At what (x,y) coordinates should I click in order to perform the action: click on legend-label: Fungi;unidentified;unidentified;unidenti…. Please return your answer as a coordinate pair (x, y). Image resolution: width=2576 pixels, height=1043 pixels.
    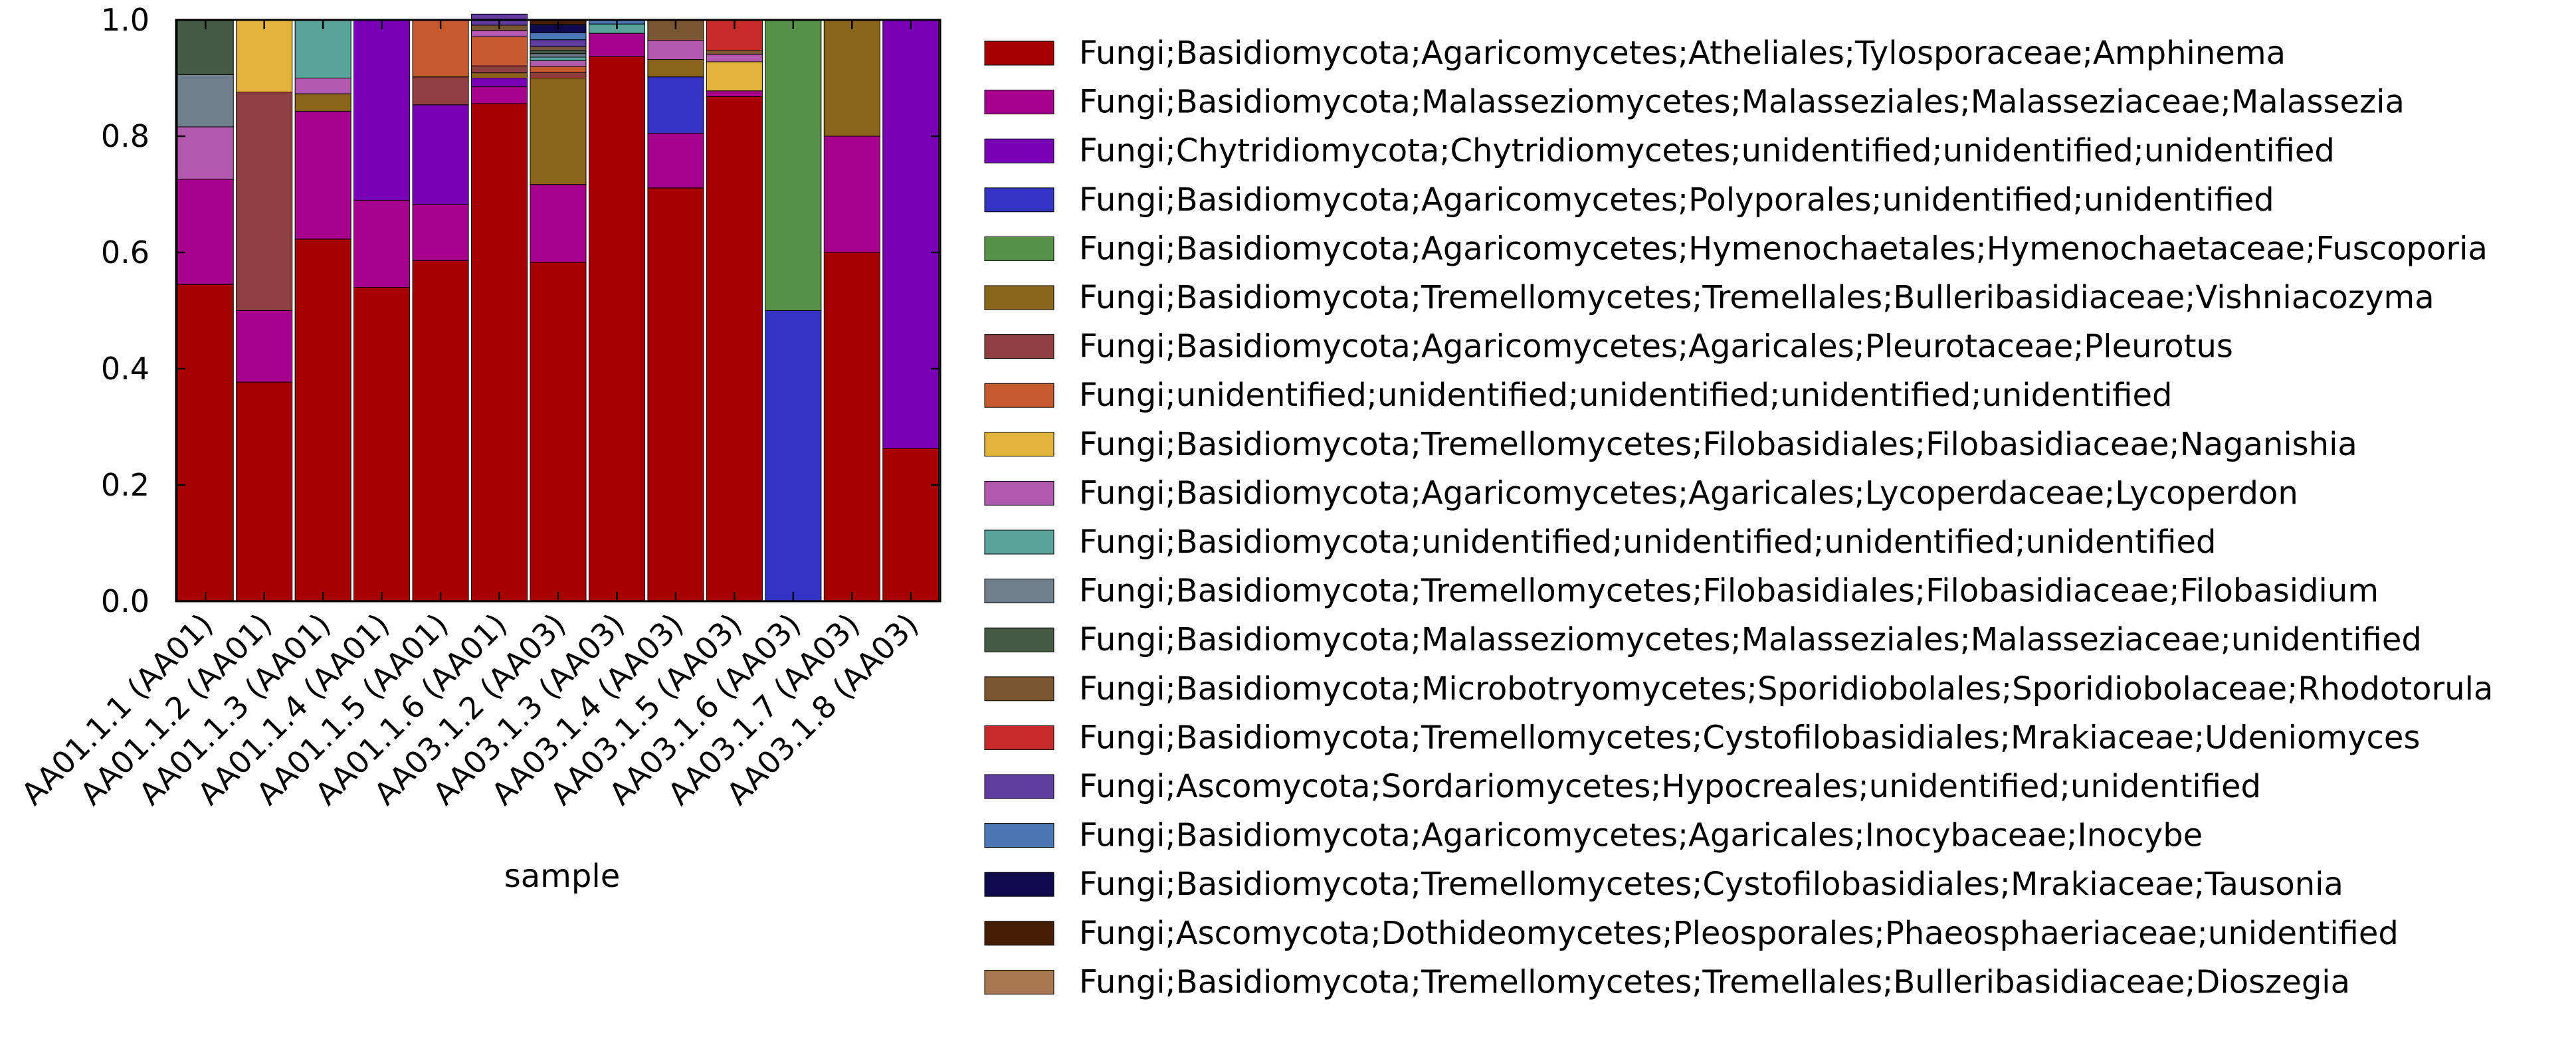
    Looking at the image, I should click on (1625, 395).